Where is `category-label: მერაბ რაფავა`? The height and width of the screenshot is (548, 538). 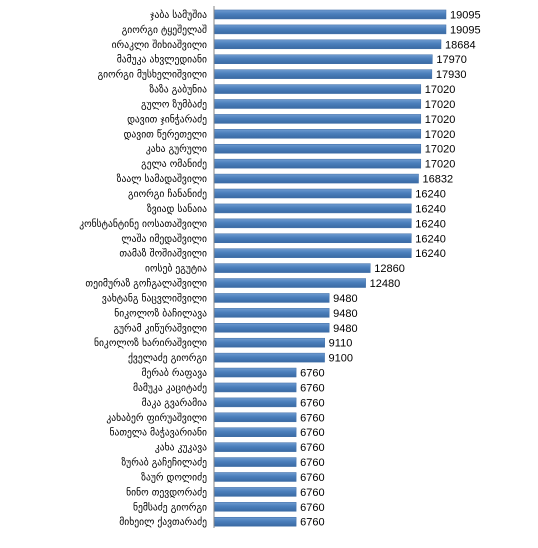 category-label: მერაბ რაფავა is located at coordinates (175, 373).